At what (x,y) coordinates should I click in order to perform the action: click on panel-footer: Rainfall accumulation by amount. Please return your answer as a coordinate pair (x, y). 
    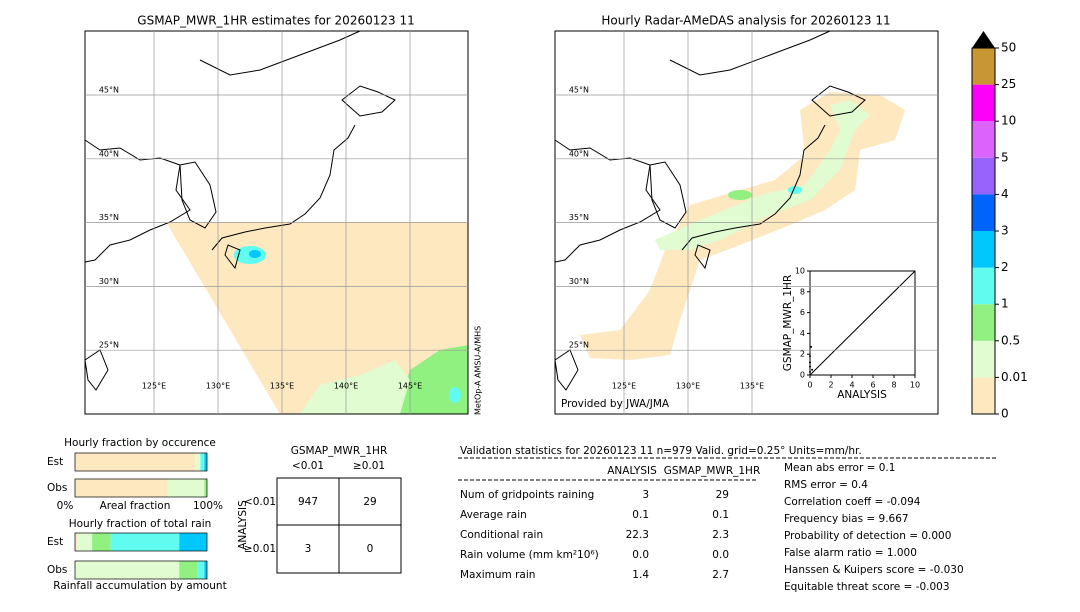
    Looking at the image, I should click on (139, 586).